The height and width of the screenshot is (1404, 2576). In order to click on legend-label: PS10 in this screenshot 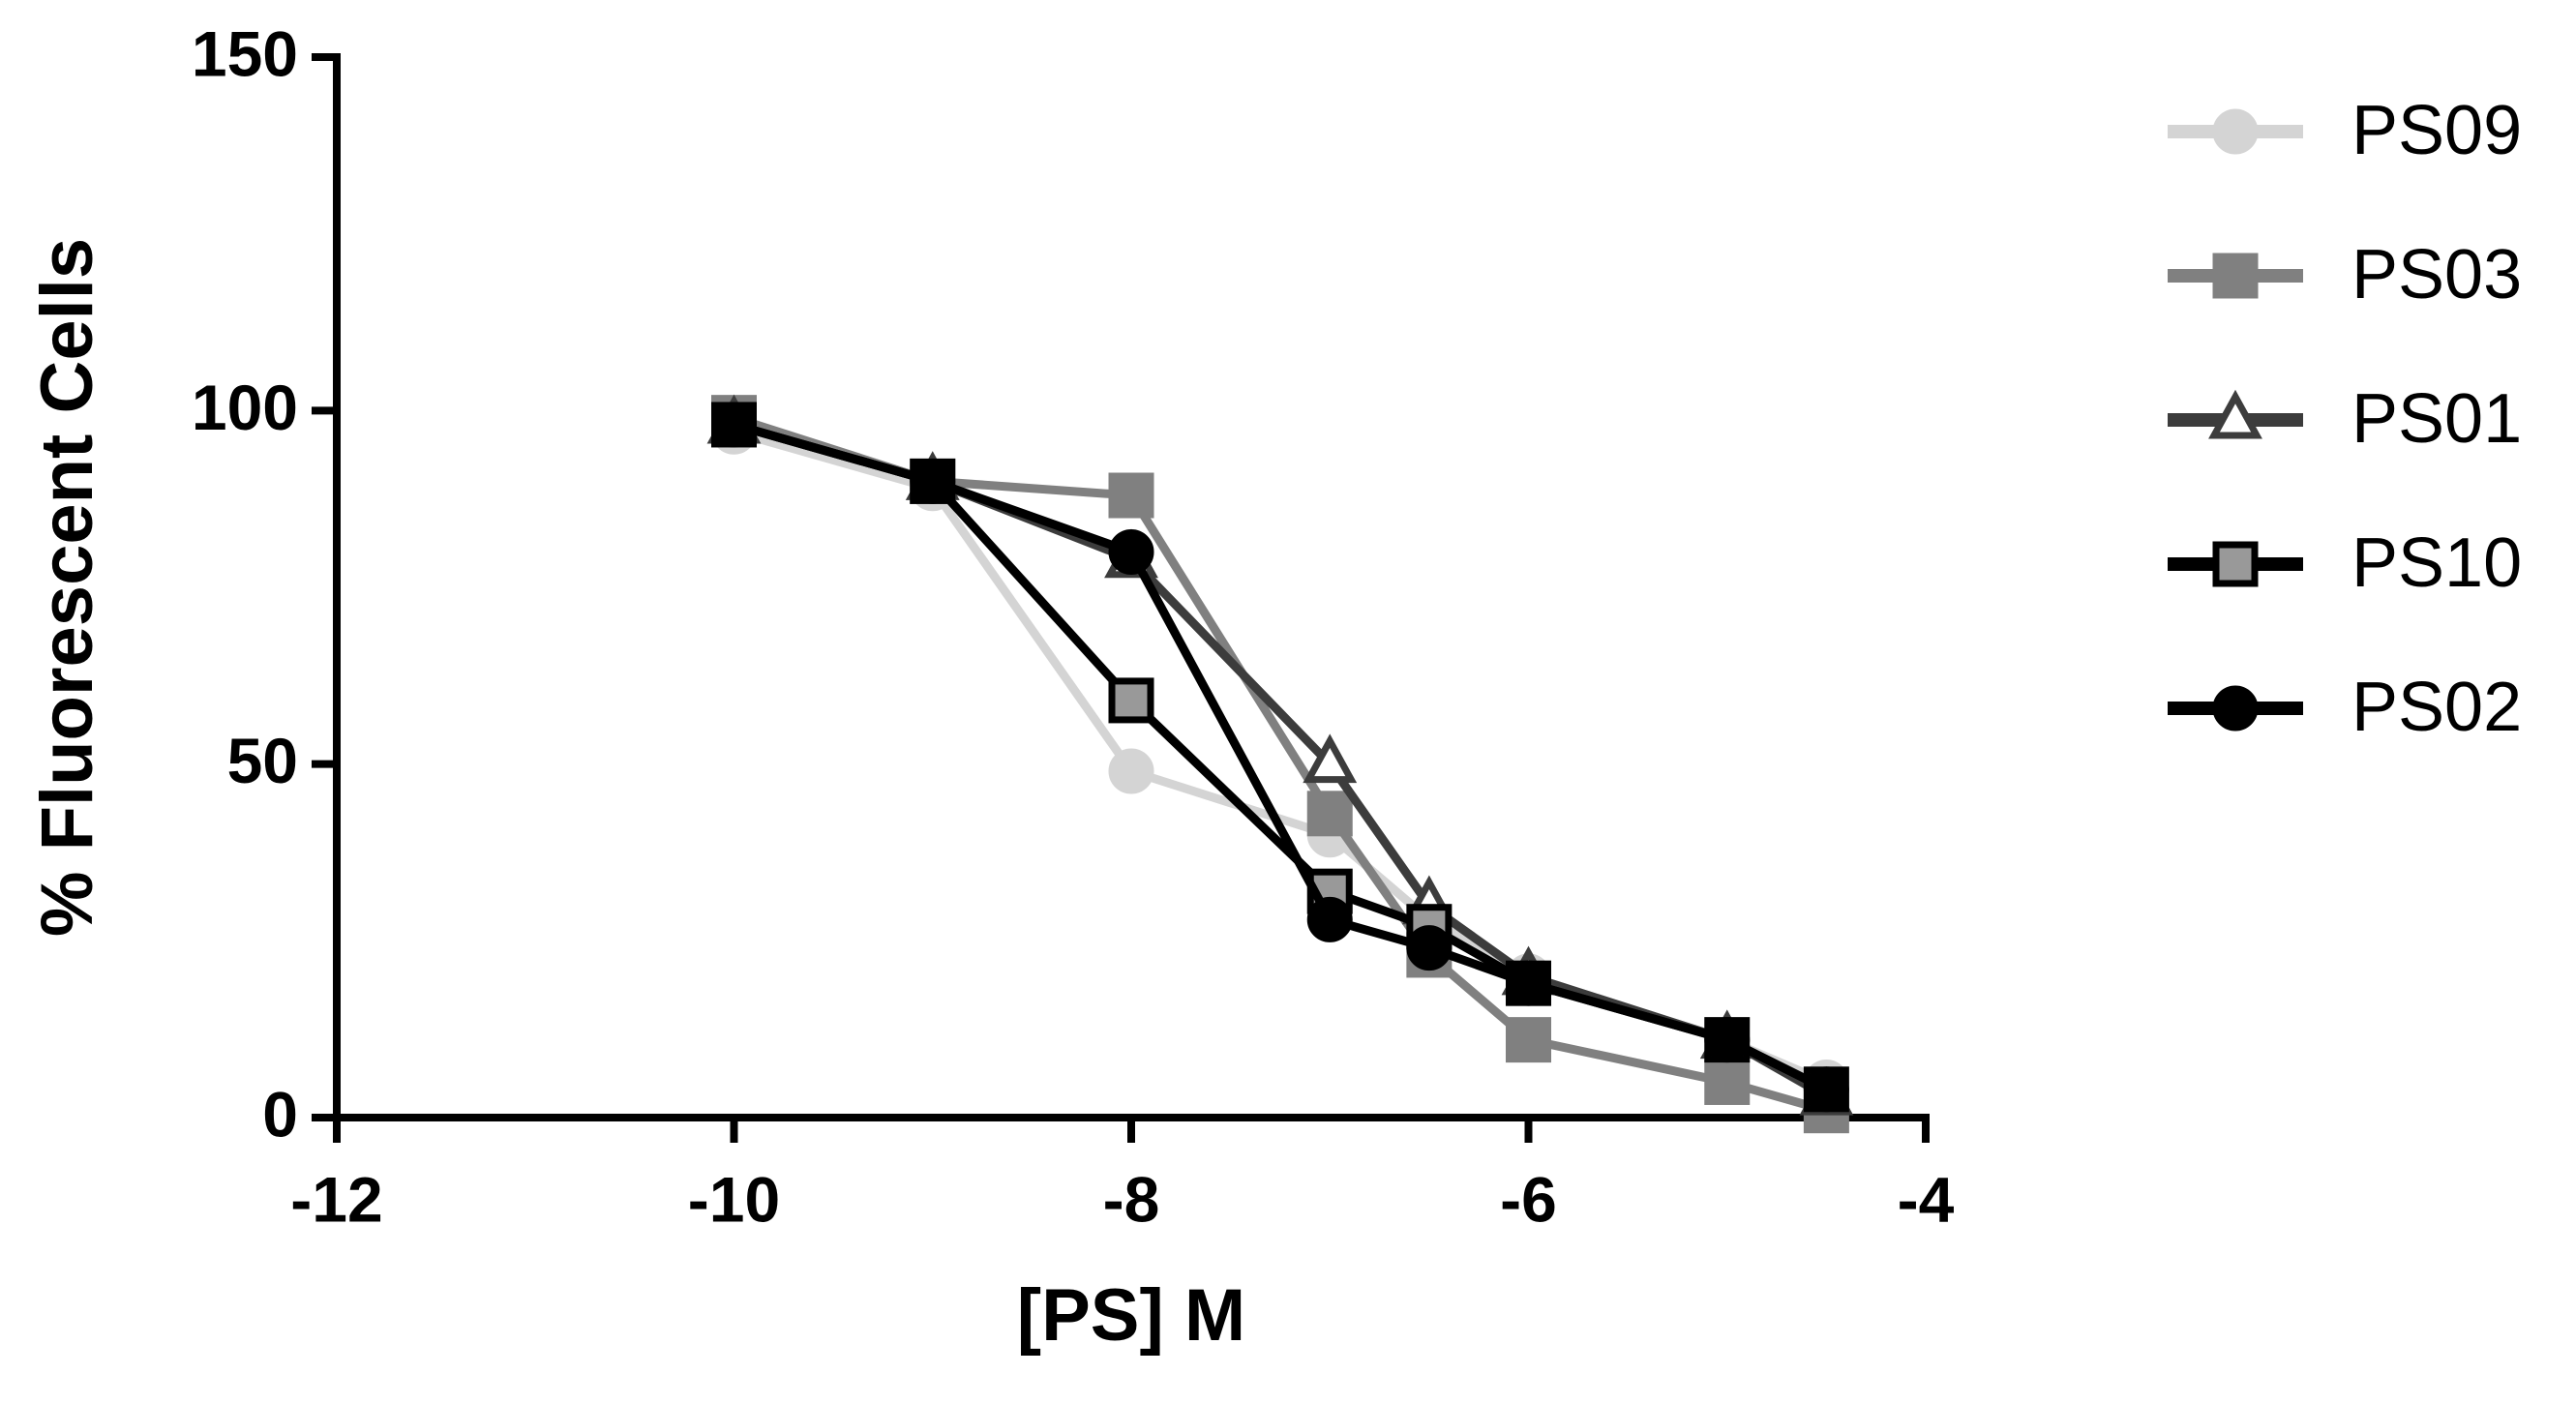, I will do `click(2436, 563)`.